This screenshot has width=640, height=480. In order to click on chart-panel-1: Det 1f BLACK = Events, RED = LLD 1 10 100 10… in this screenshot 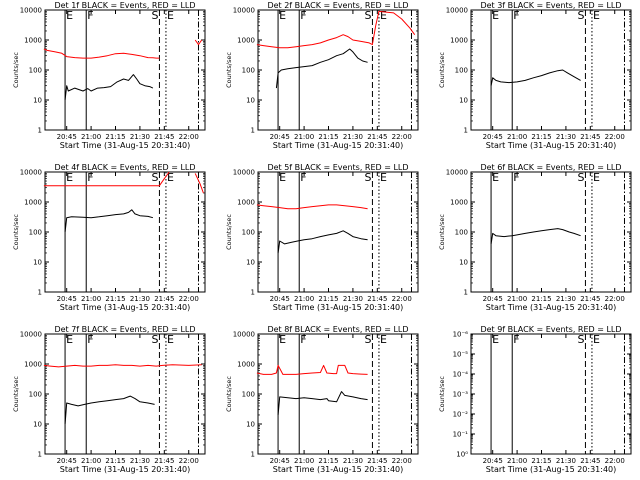, I will do `click(109, 75)`.